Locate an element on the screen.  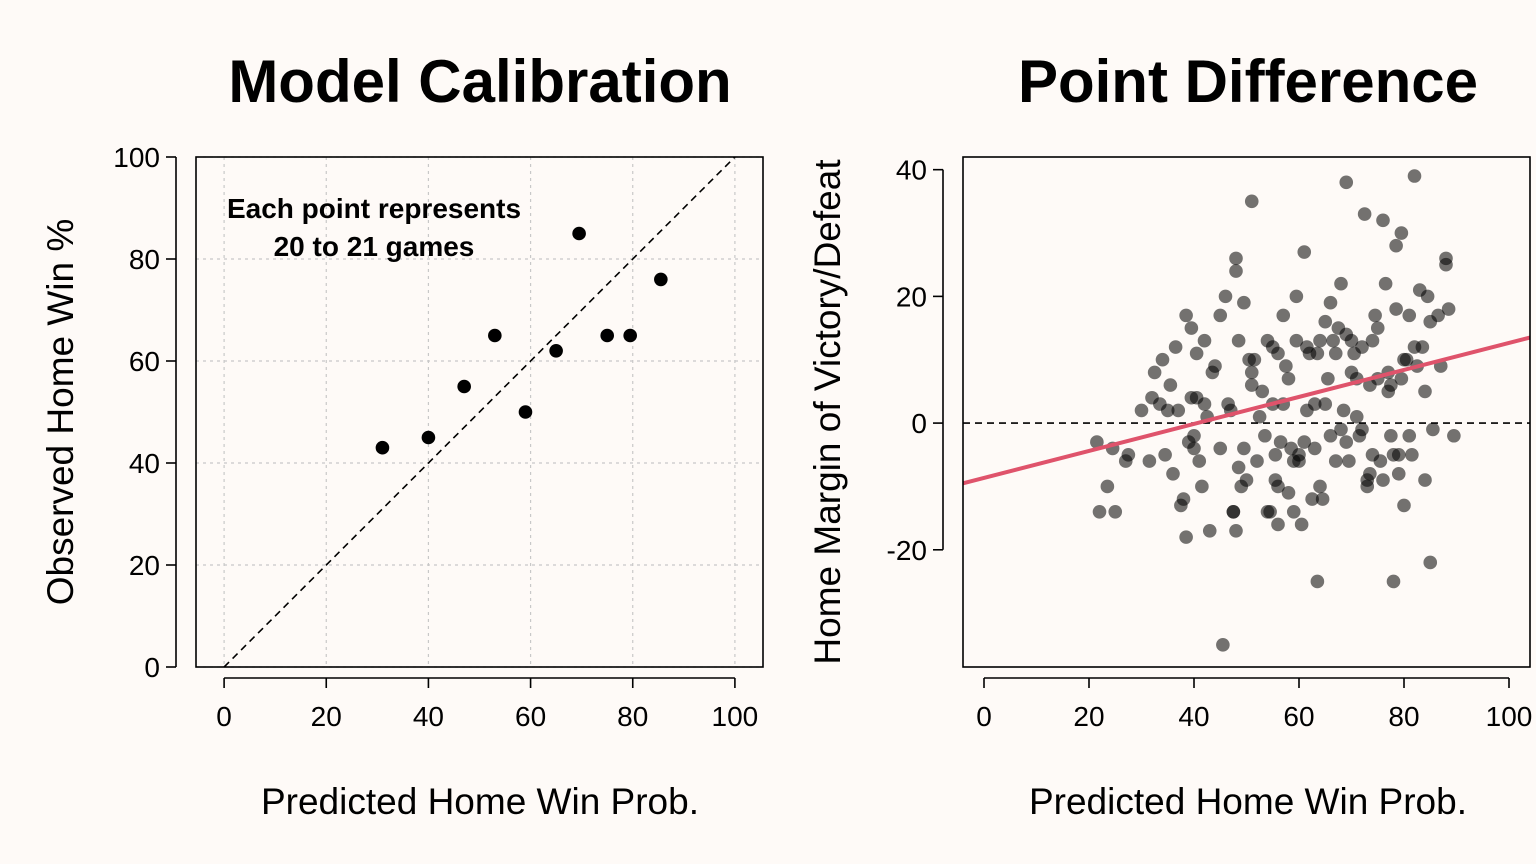
point-difference-title: Point Difference is located at coordinates (1248, 81).